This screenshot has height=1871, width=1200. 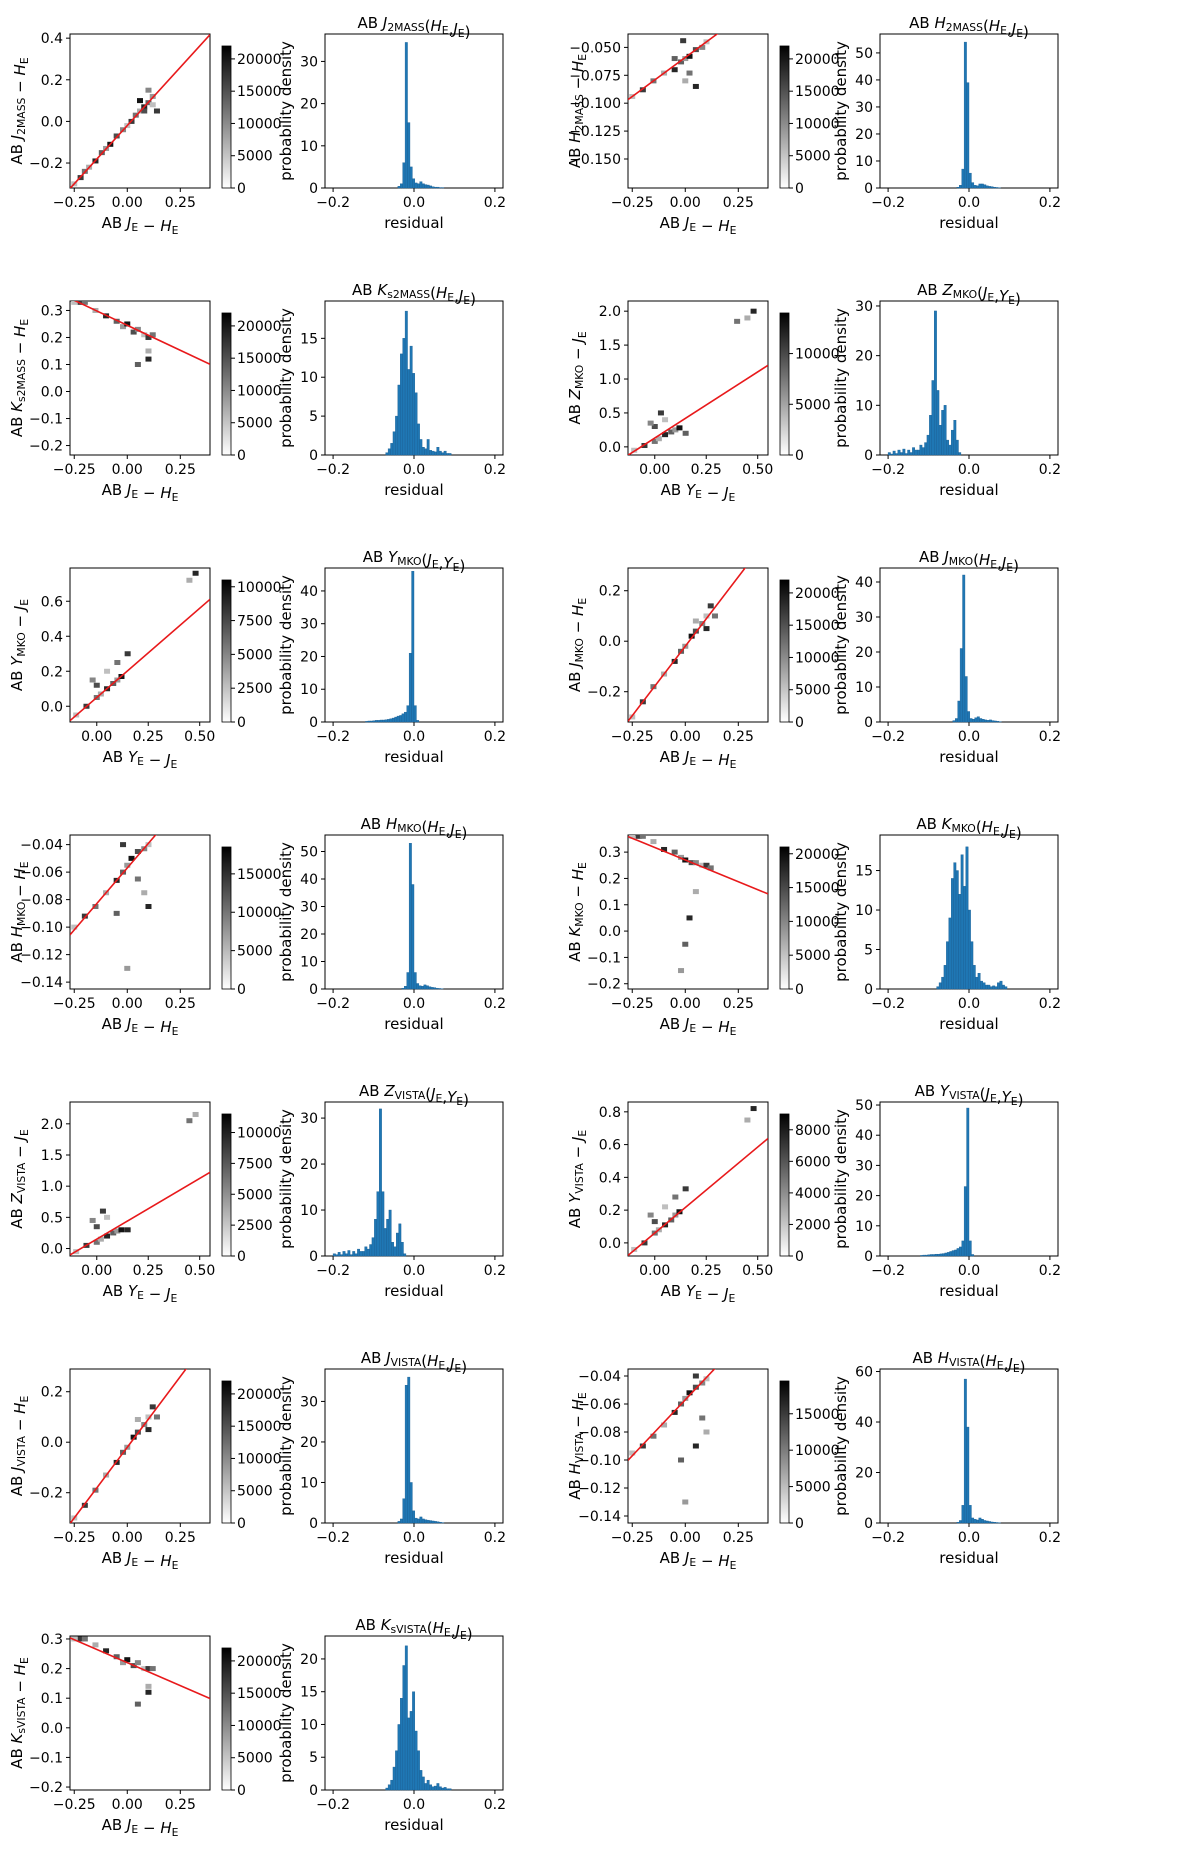 What do you see at coordinates (309, 1693) in the screenshot?
I see `y-tick-label: 15` at bounding box center [309, 1693].